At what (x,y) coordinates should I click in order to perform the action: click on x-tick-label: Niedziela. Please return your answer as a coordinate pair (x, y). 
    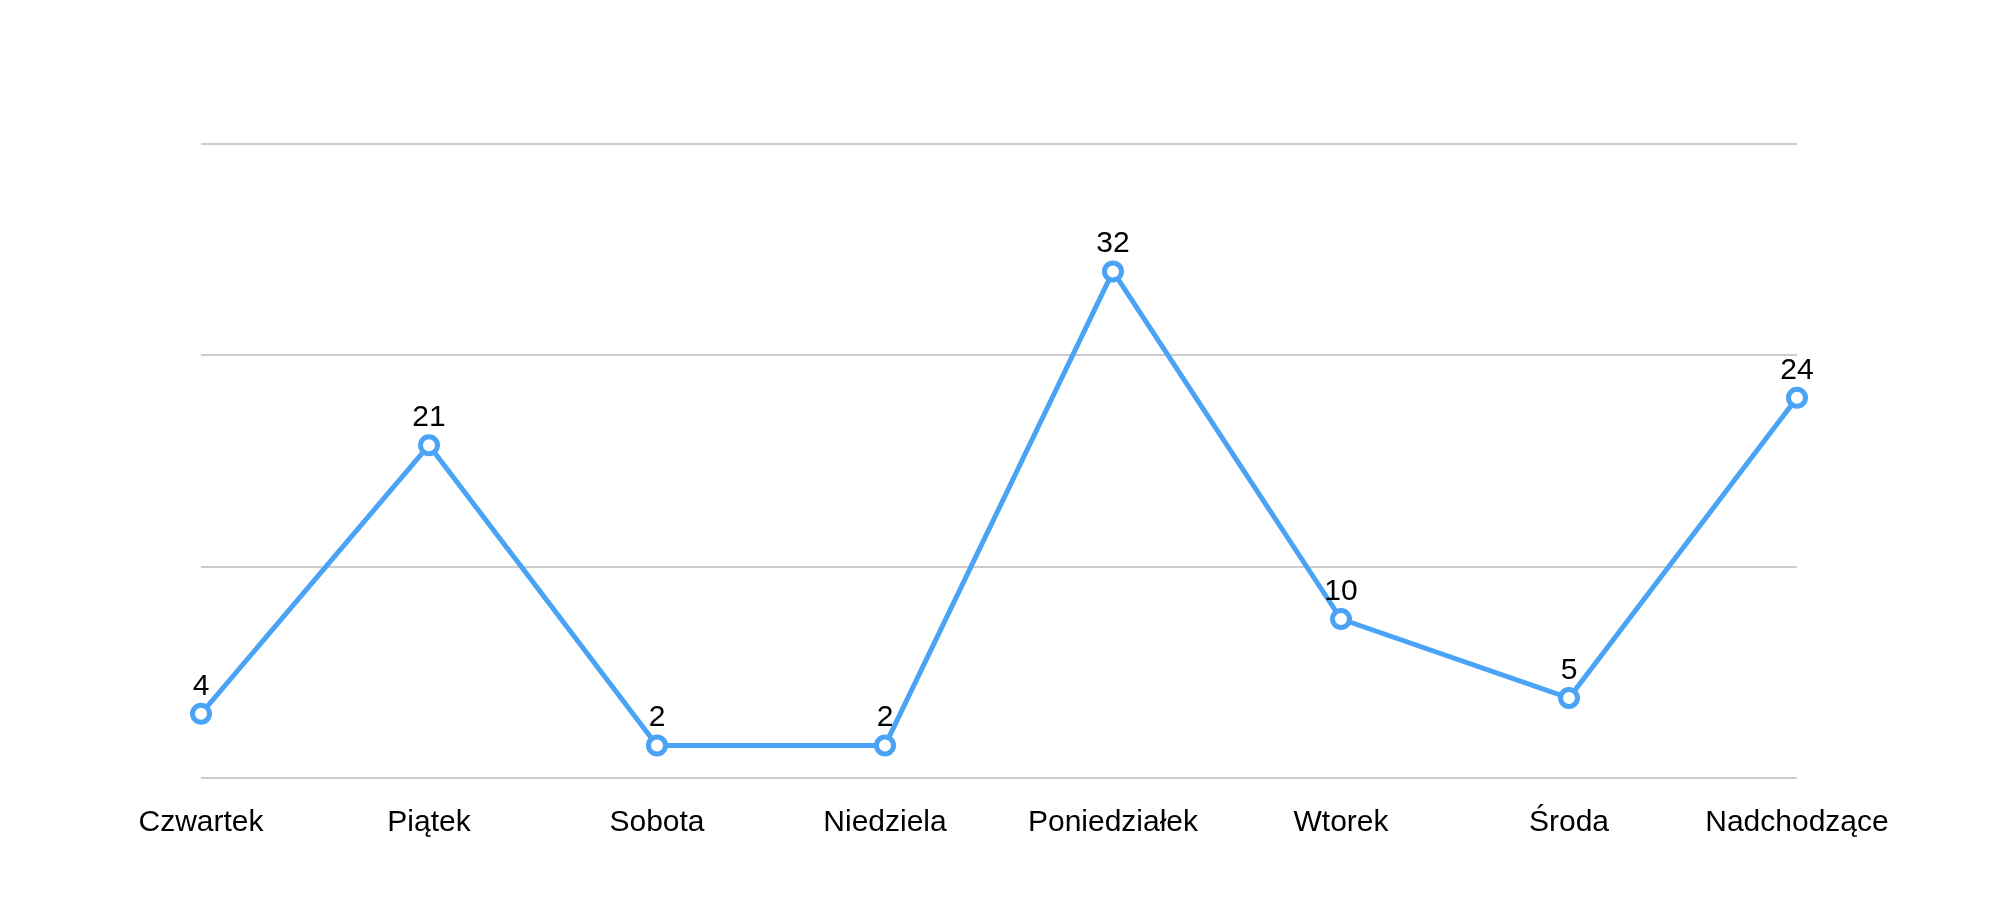
    Looking at the image, I should click on (885, 820).